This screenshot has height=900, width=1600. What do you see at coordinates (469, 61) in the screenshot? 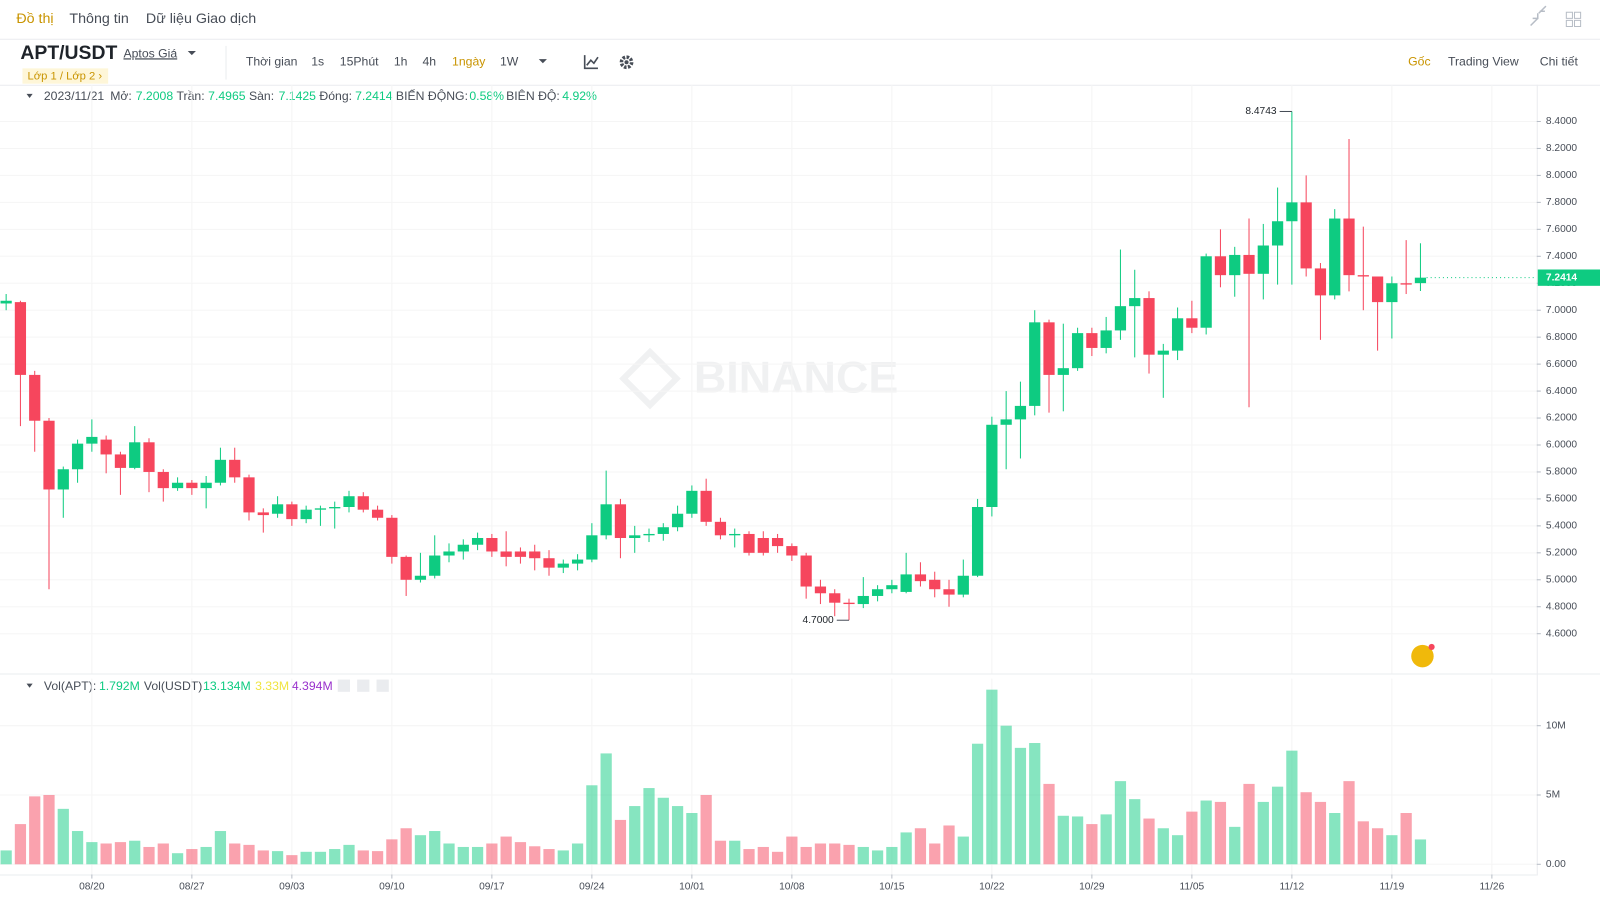
I see `toolbar-item: 1ngày` at bounding box center [469, 61].